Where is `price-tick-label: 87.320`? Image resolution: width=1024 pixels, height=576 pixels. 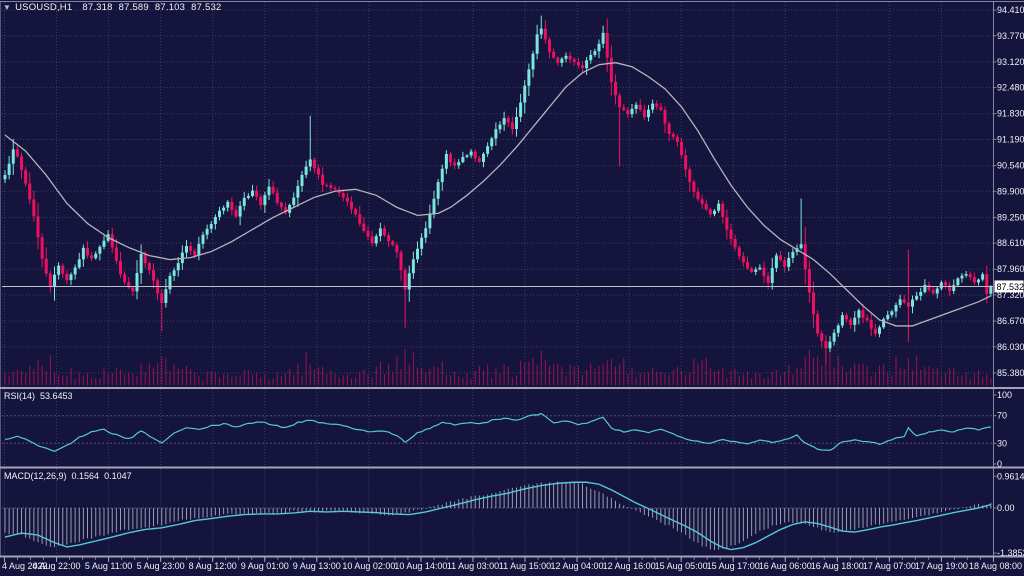 price-tick-label: 87.320 is located at coordinates (1010, 295).